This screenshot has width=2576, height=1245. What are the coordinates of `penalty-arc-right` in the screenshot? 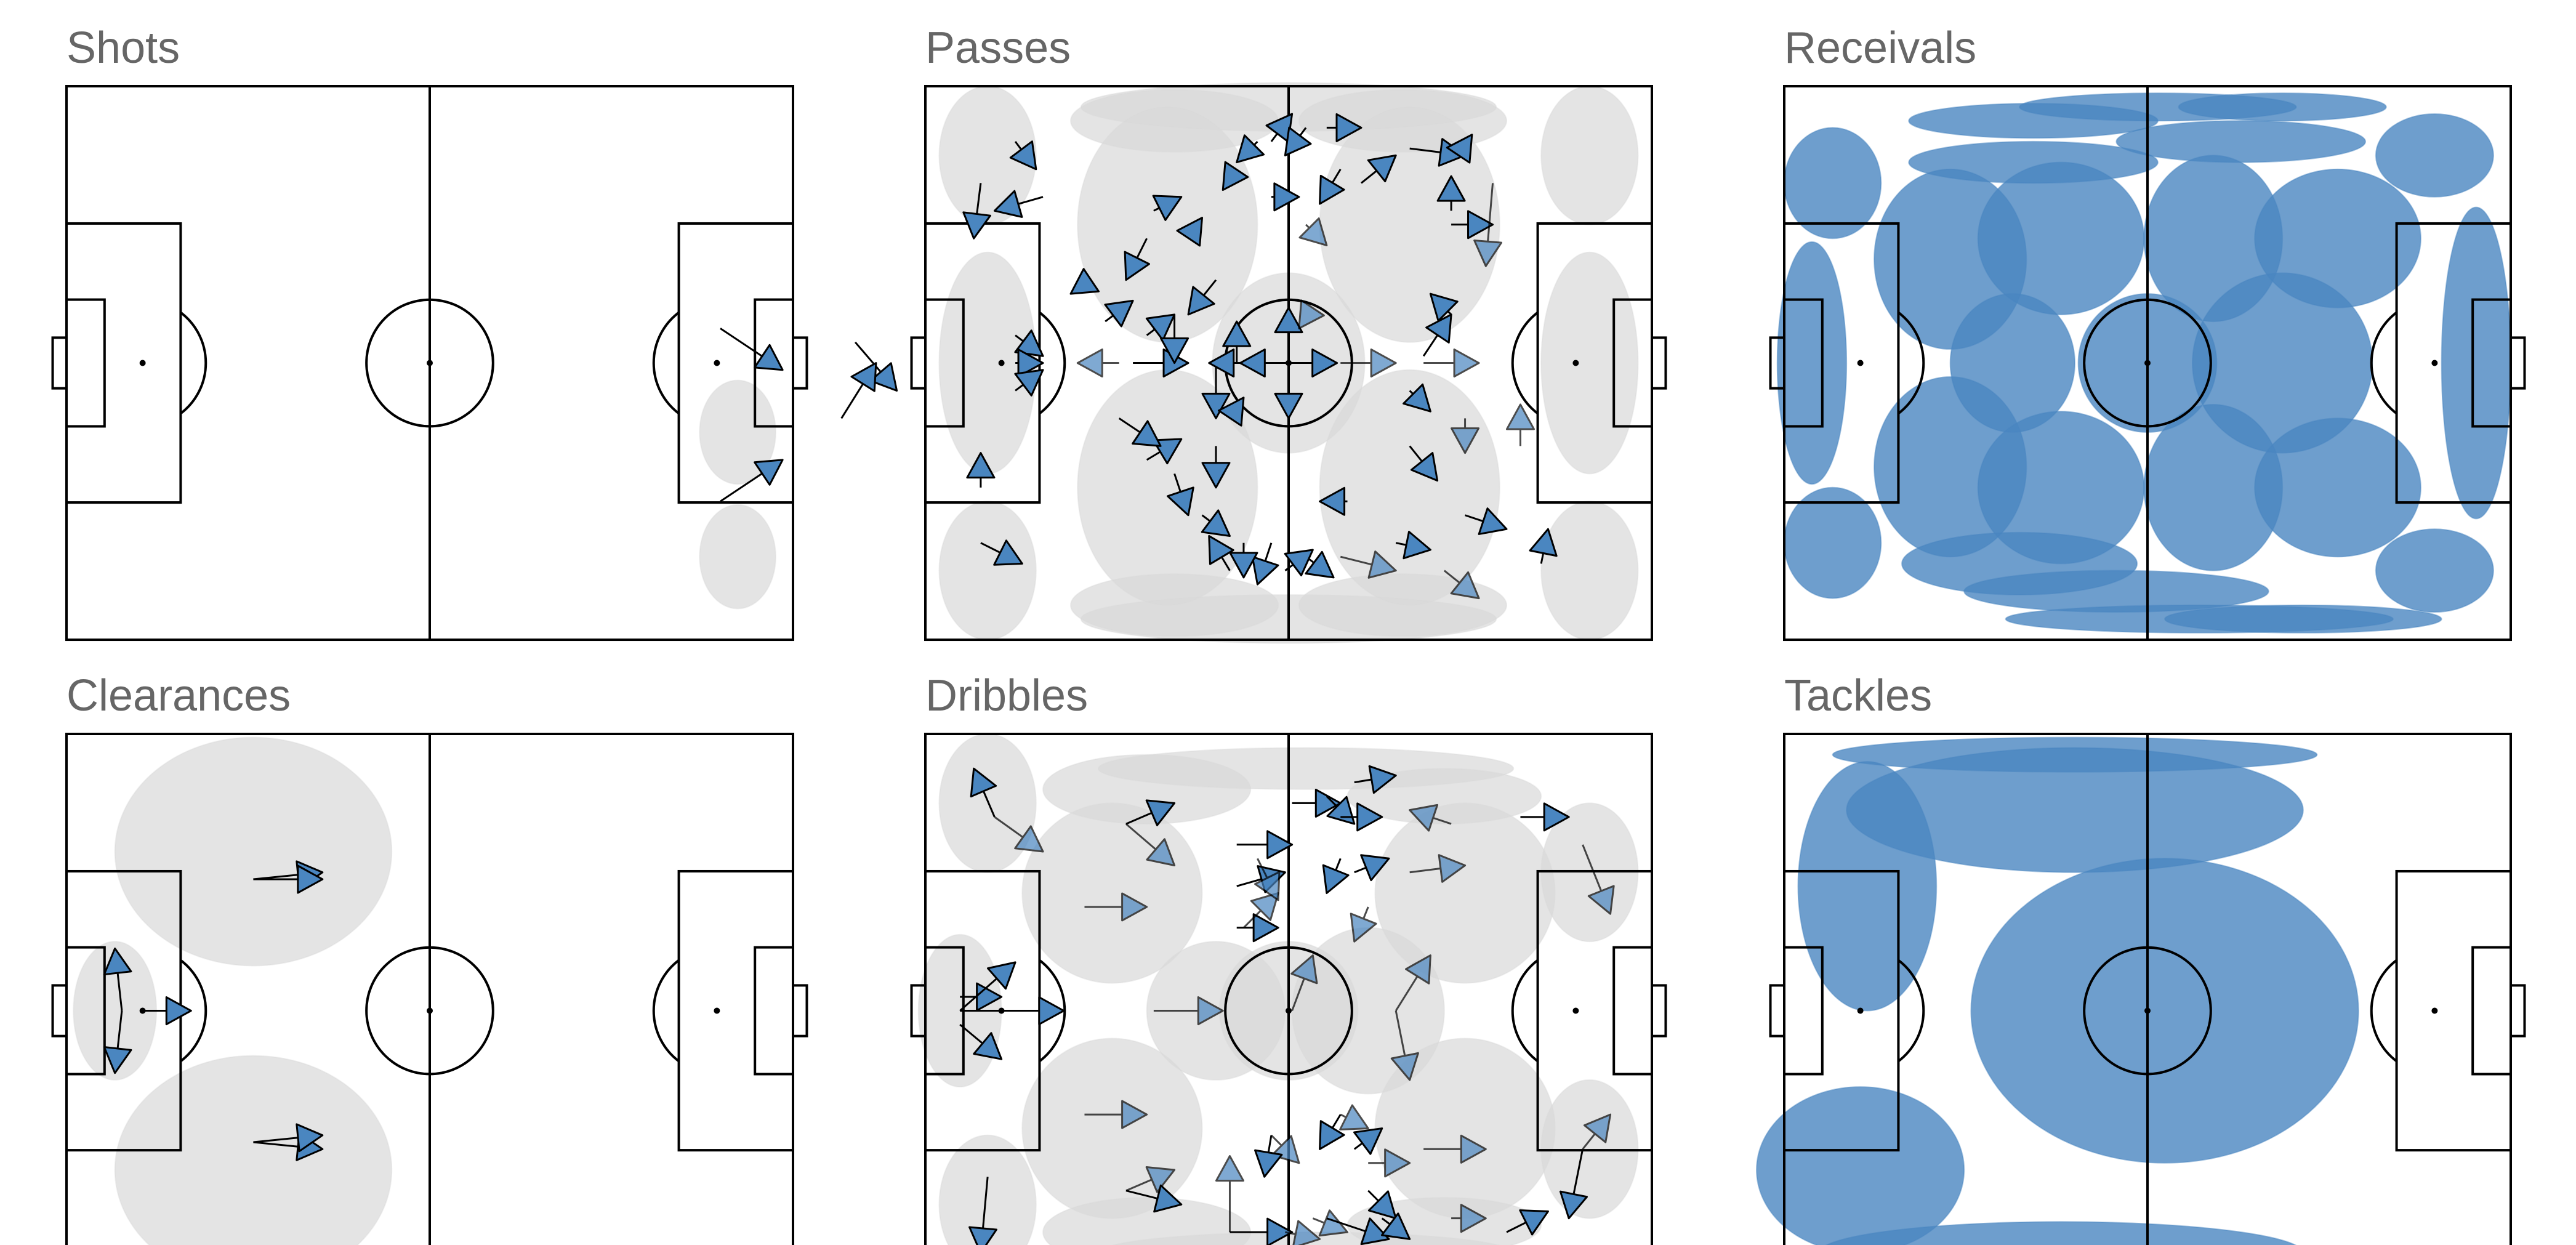 It's located at (2383, 1011).